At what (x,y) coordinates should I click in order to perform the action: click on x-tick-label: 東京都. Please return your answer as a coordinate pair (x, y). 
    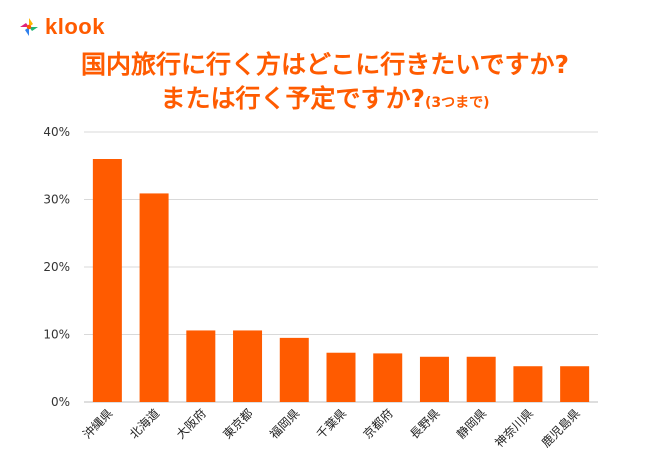
    Looking at the image, I should click on (237, 423).